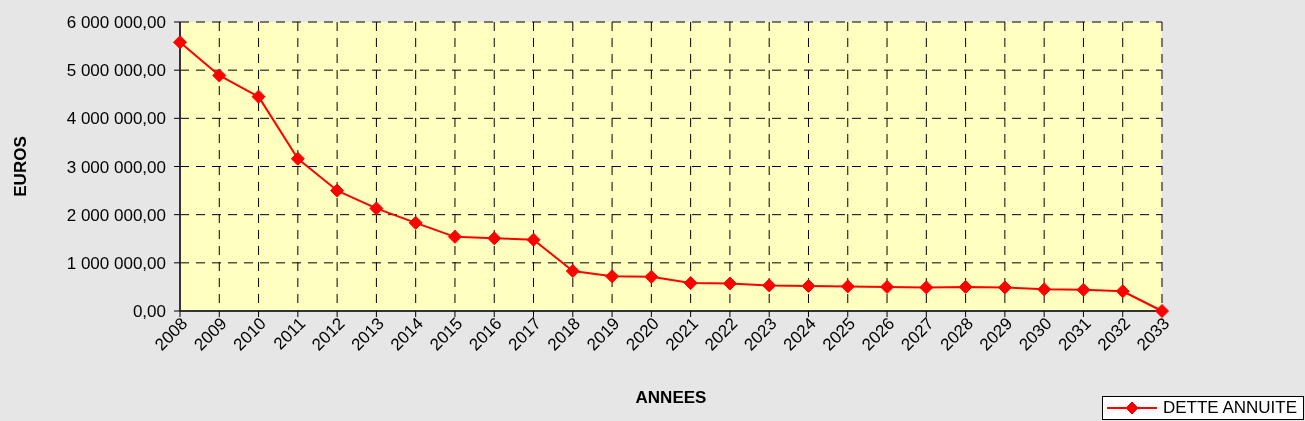  I want to click on y-axis-title: EUROS, so click(20, 166).